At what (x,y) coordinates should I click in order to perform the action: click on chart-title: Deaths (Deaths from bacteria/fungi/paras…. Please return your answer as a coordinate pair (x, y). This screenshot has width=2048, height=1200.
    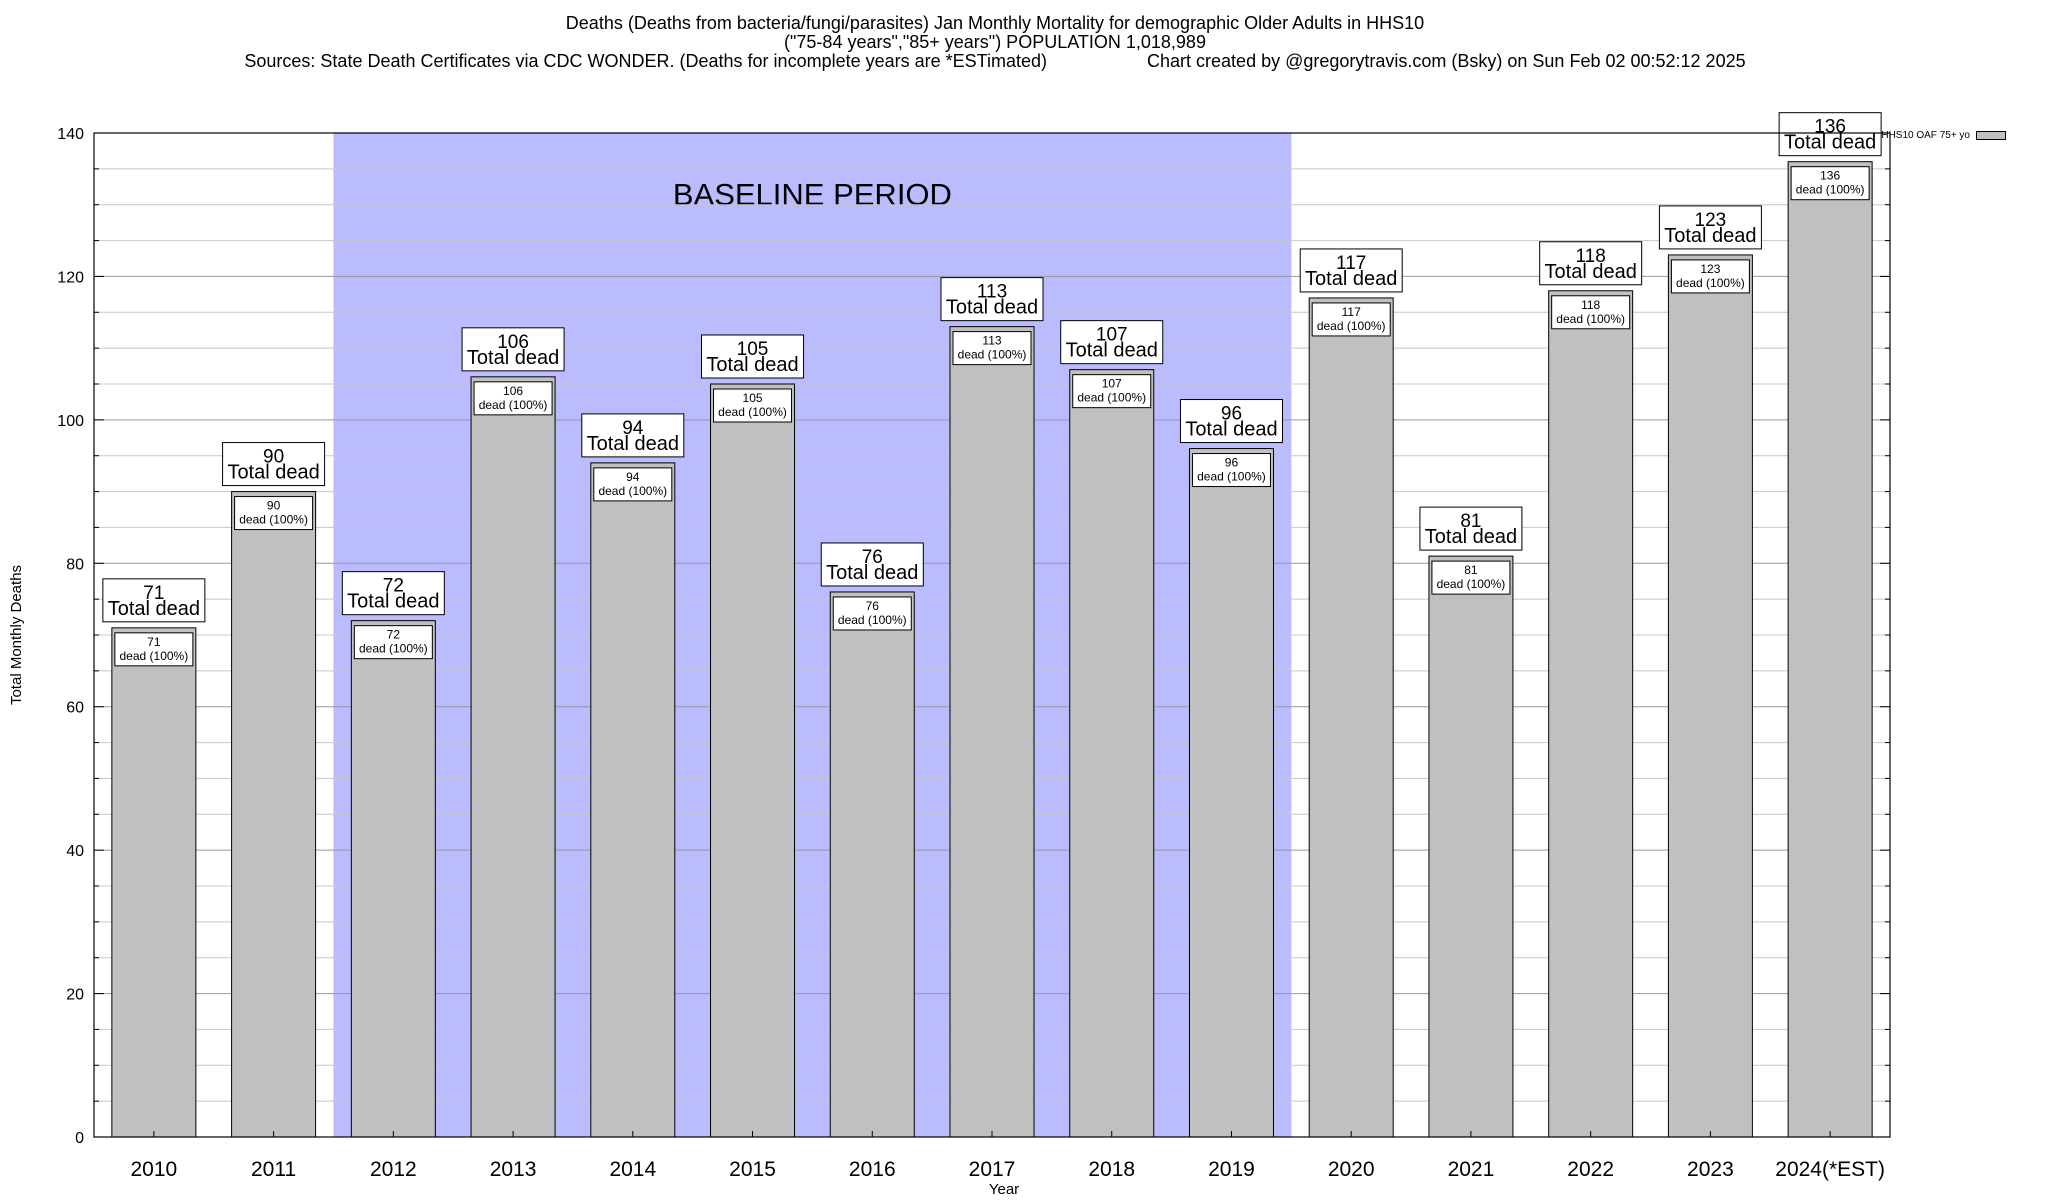
    Looking at the image, I should click on (995, 23).